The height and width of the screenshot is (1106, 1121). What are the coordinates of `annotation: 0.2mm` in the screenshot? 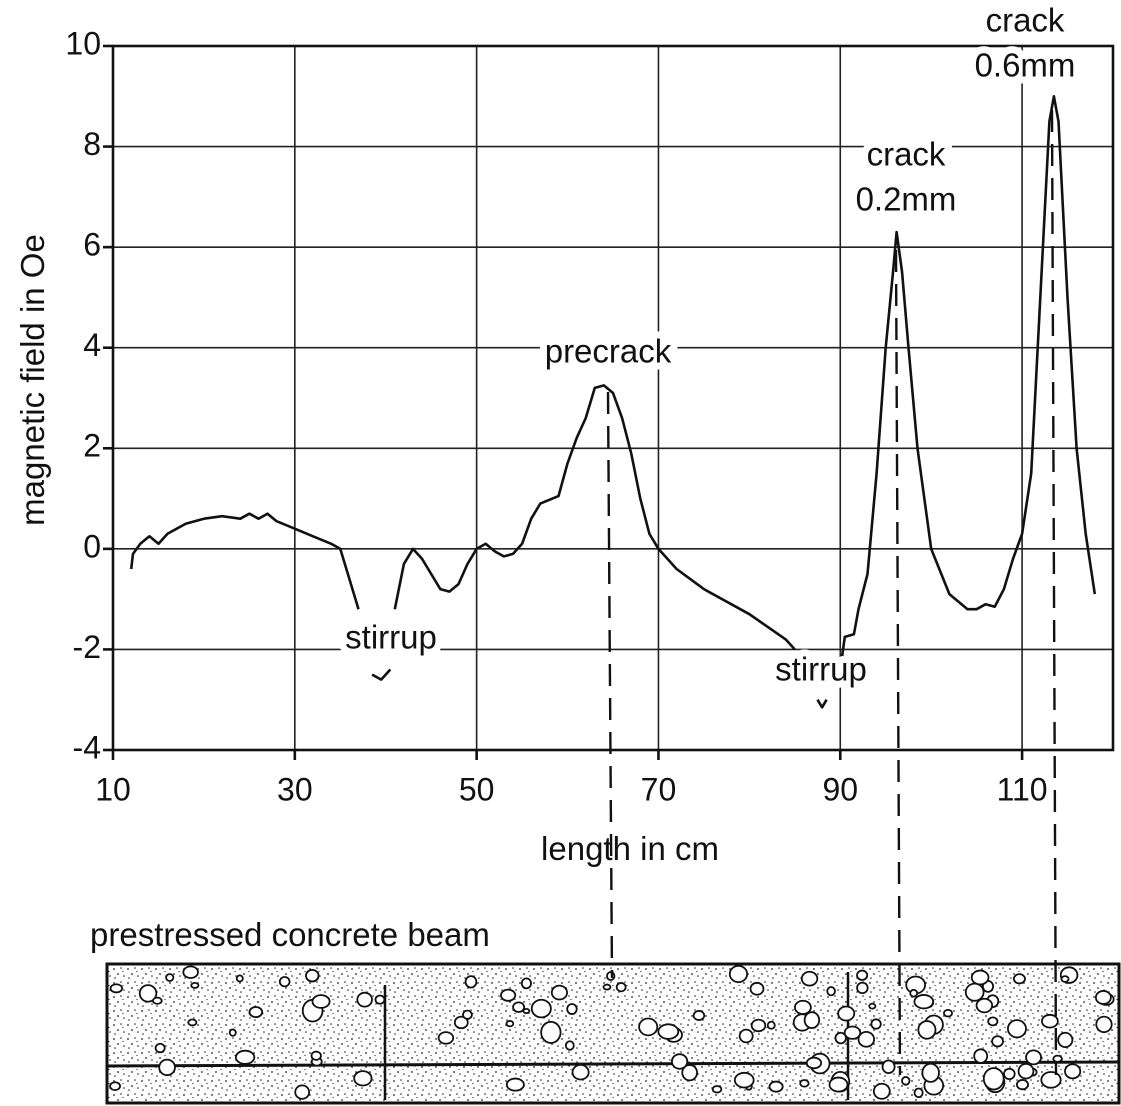 It's located at (906, 199).